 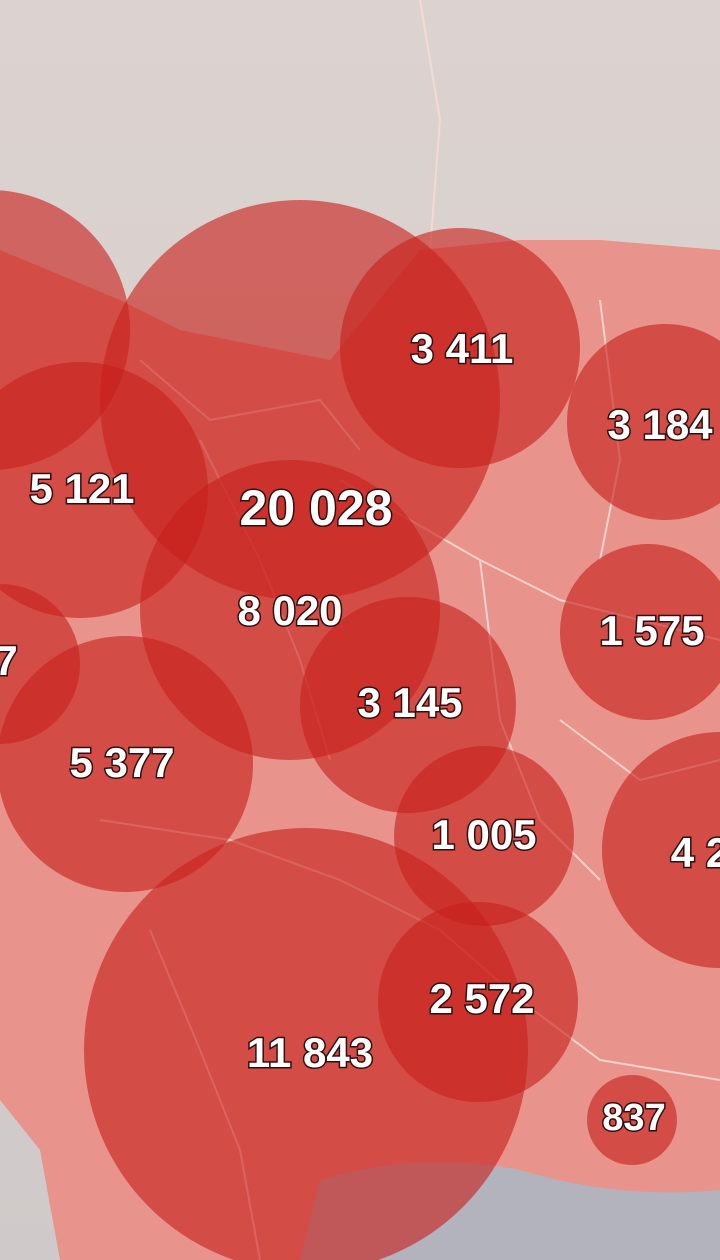 I want to click on bubble-label-east-1: 1 575, so click(x=651, y=630).